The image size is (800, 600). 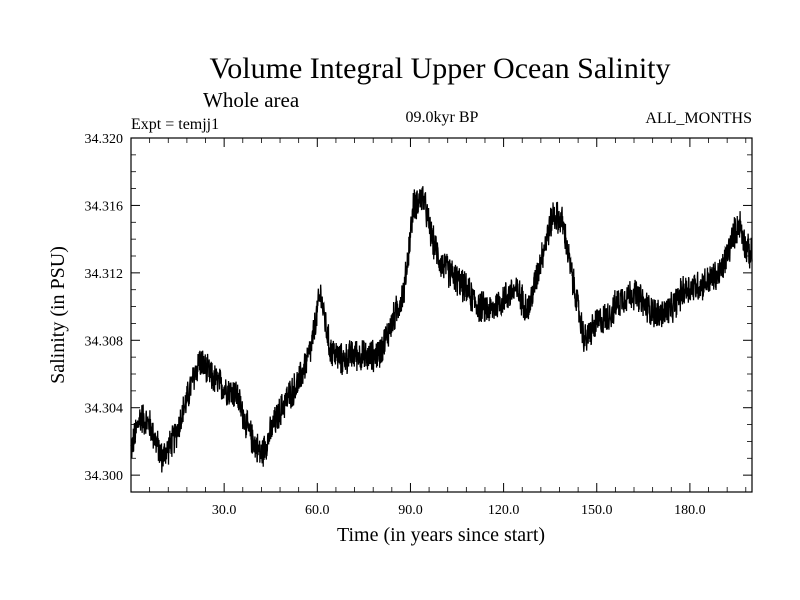 I want to click on period-label: 09.0kyr BP, so click(x=442, y=117).